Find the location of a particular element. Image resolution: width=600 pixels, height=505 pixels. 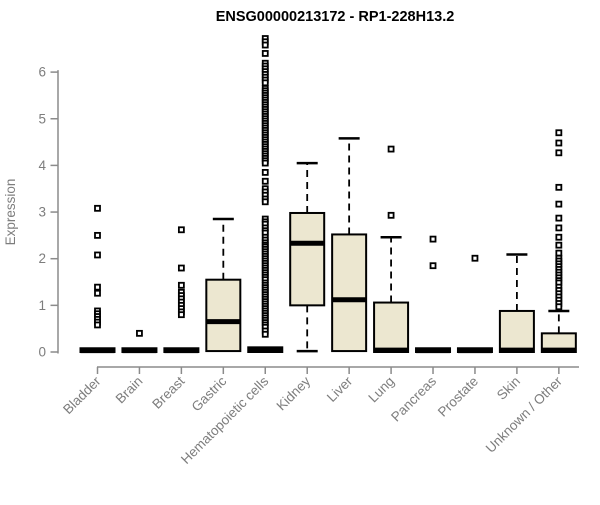

boxplot-liver is located at coordinates (349, 245).